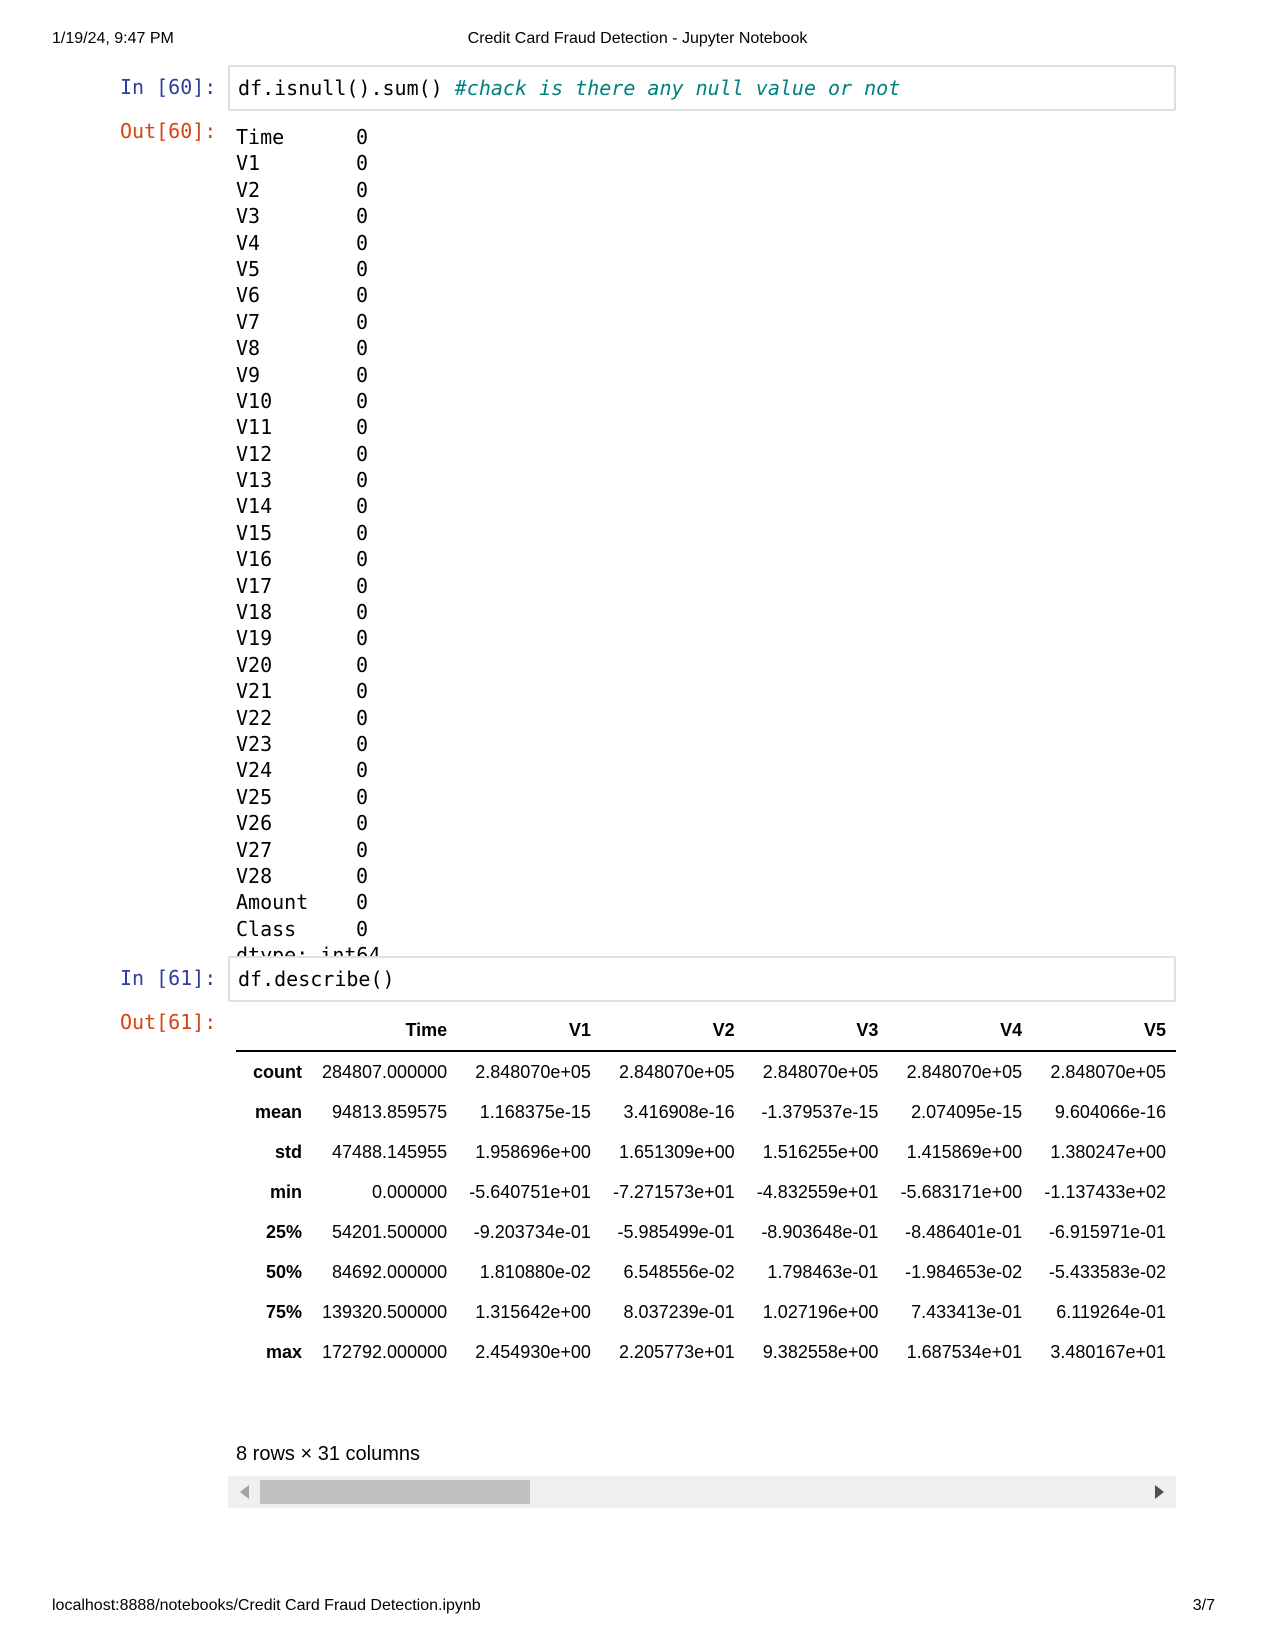 Image resolution: width=1275 pixels, height=1650 pixels. Describe the element at coordinates (1110, 1111) in the screenshot. I see `table-cell: 9.604066e-16` at that location.